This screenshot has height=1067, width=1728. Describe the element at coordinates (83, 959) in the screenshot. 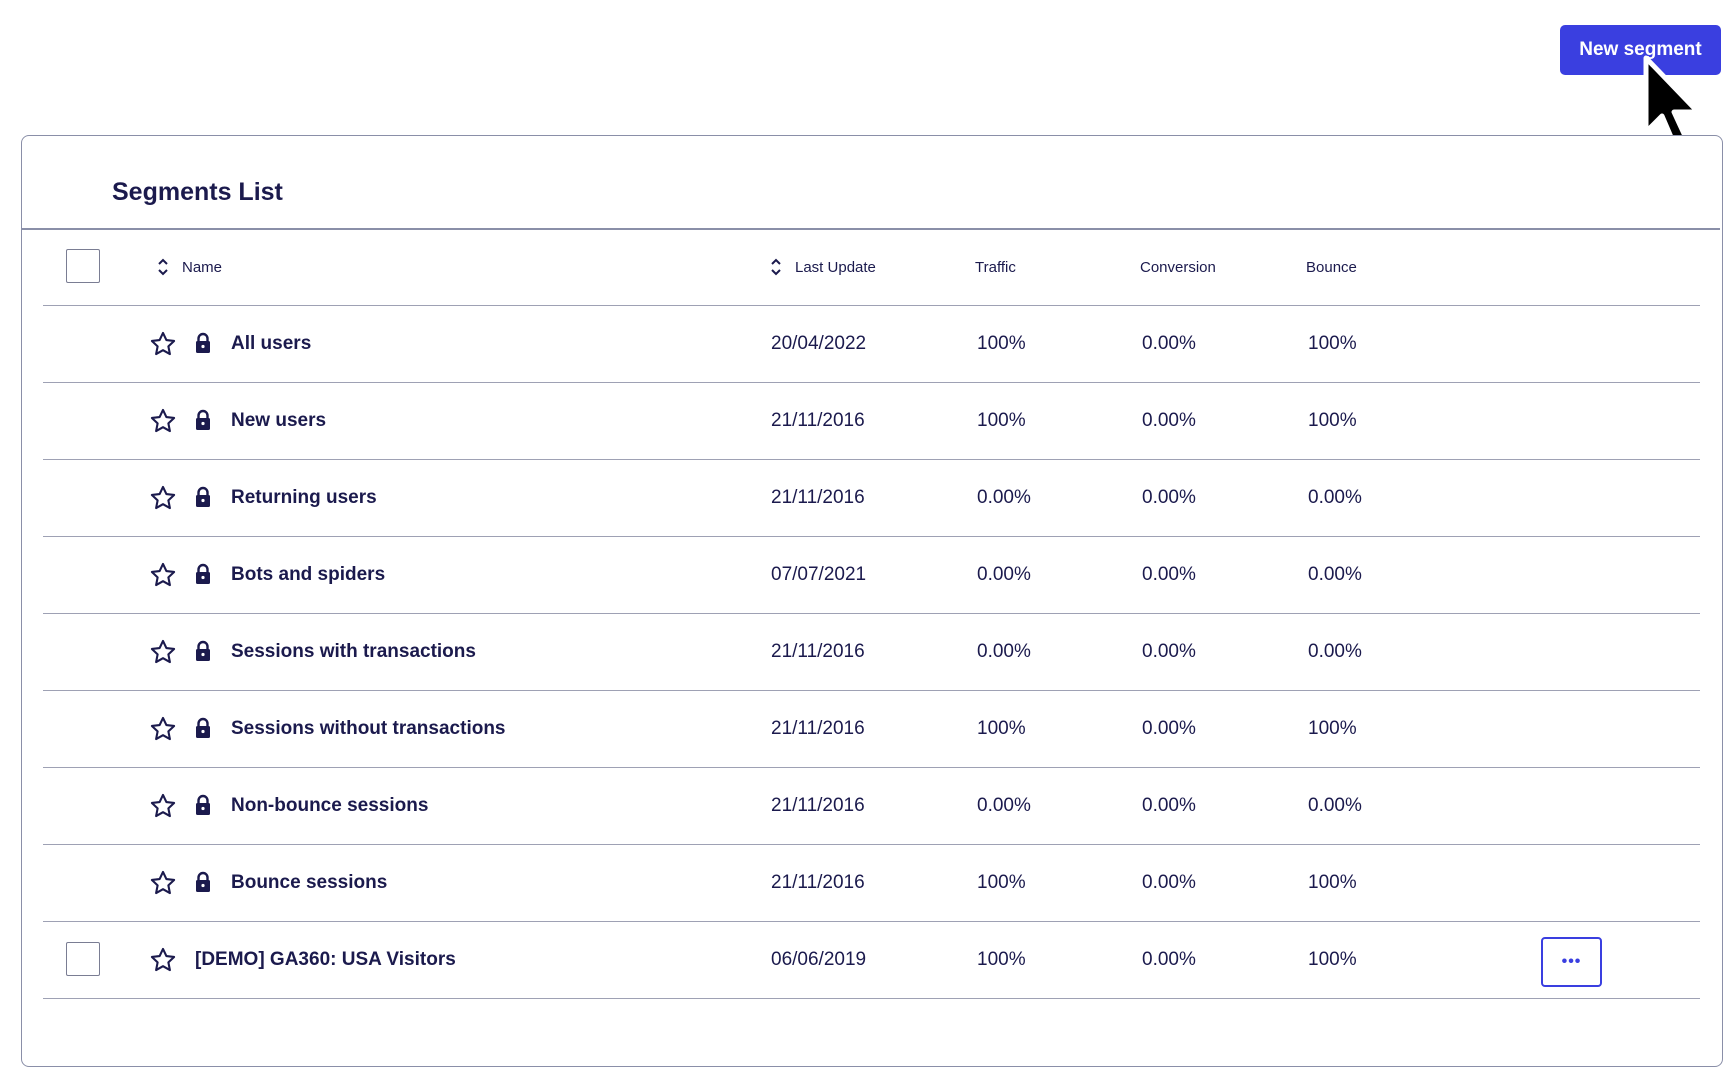

I see `row-checkbox` at that location.